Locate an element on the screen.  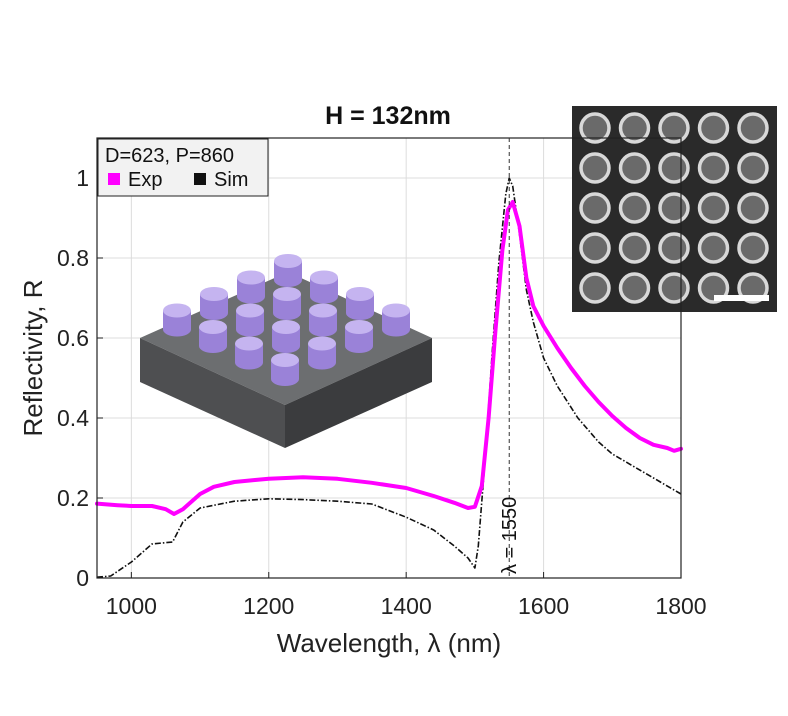
legend-header: D=623, P=860 is located at coordinates (169, 156).